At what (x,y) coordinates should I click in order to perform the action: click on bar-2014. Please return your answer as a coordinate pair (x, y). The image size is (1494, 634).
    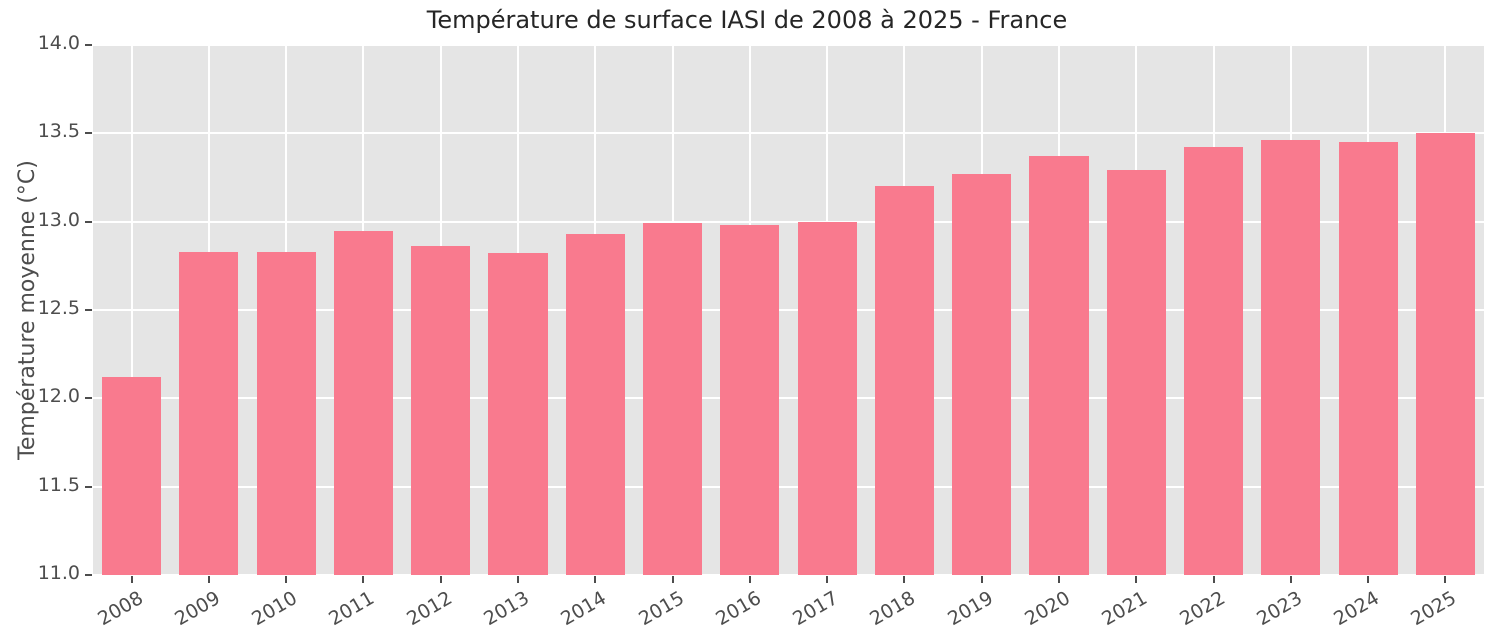
    Looking at the image, I should click on (595, 404).